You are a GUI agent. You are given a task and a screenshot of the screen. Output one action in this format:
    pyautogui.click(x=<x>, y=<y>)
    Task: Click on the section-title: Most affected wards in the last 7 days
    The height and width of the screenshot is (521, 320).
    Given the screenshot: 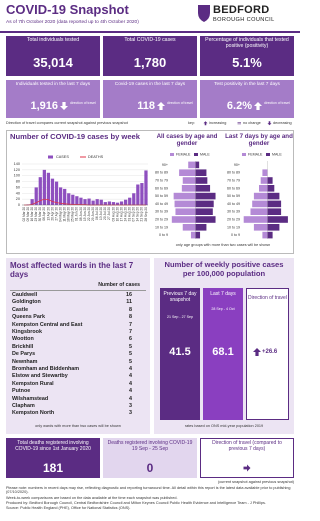 What is the action you would take?
    pyautogui.click(x=72, y=270)
    